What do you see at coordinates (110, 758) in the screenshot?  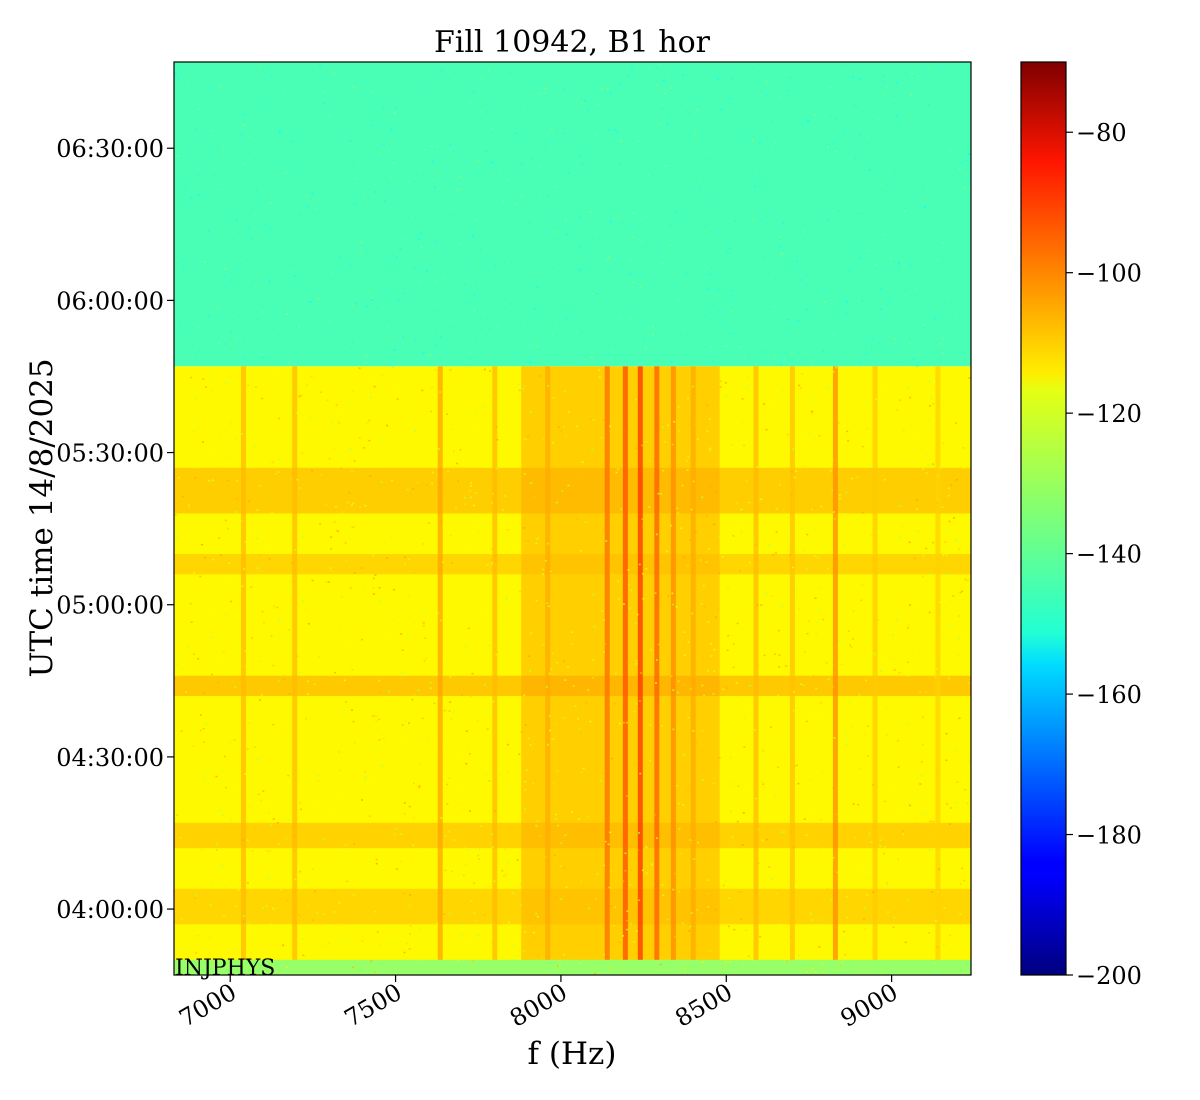 I see `y-tick-label-2: 04:30:00` at bounding box center [110, 758].